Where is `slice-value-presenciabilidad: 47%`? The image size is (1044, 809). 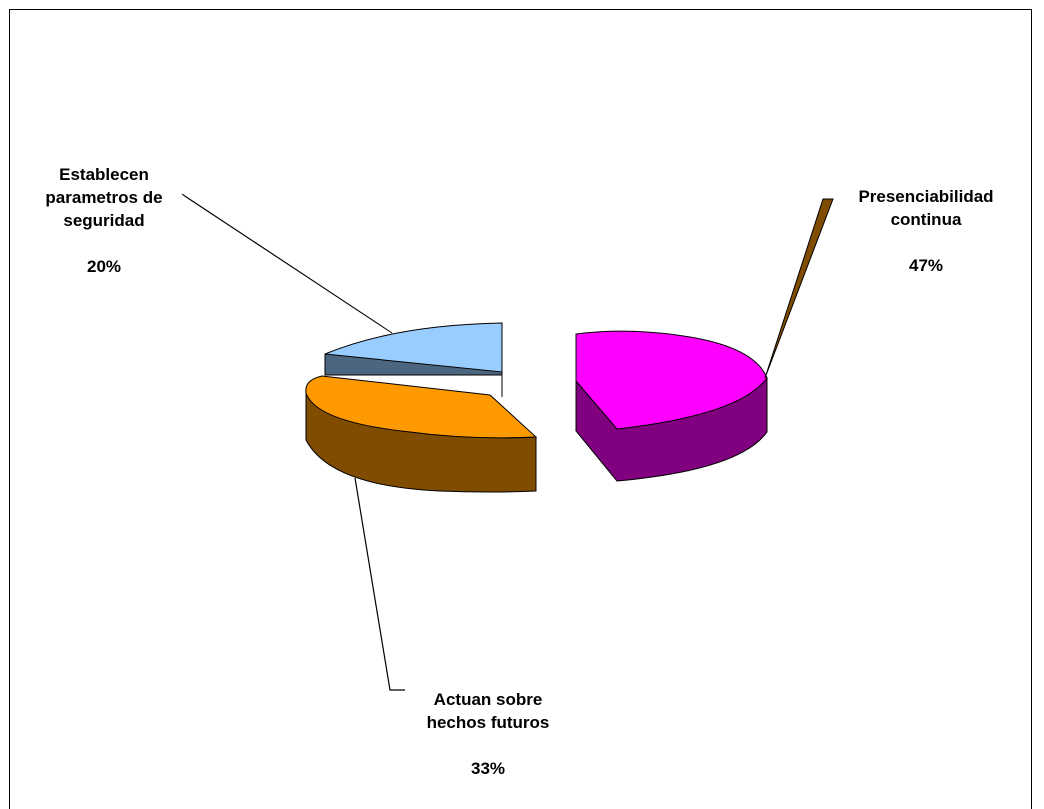 slice-value-presenciabilidad: 47% is located at coordinates (926, 265).